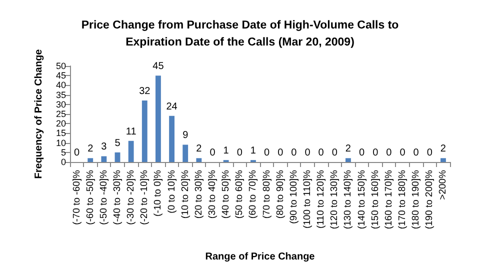 The height and width of the screenshot is (274, 480). What do you see at coordinates (61, 85) in the screenshot?
I see `y-tick-label: 40` at bounding box center [61, 85].